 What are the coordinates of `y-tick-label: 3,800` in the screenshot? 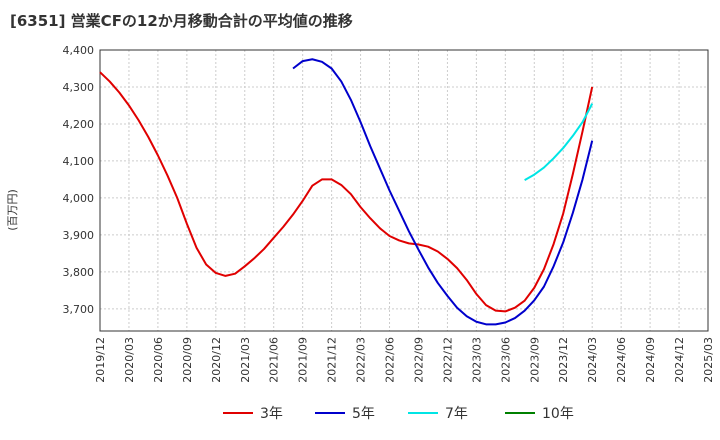 It's located at (79, 272).